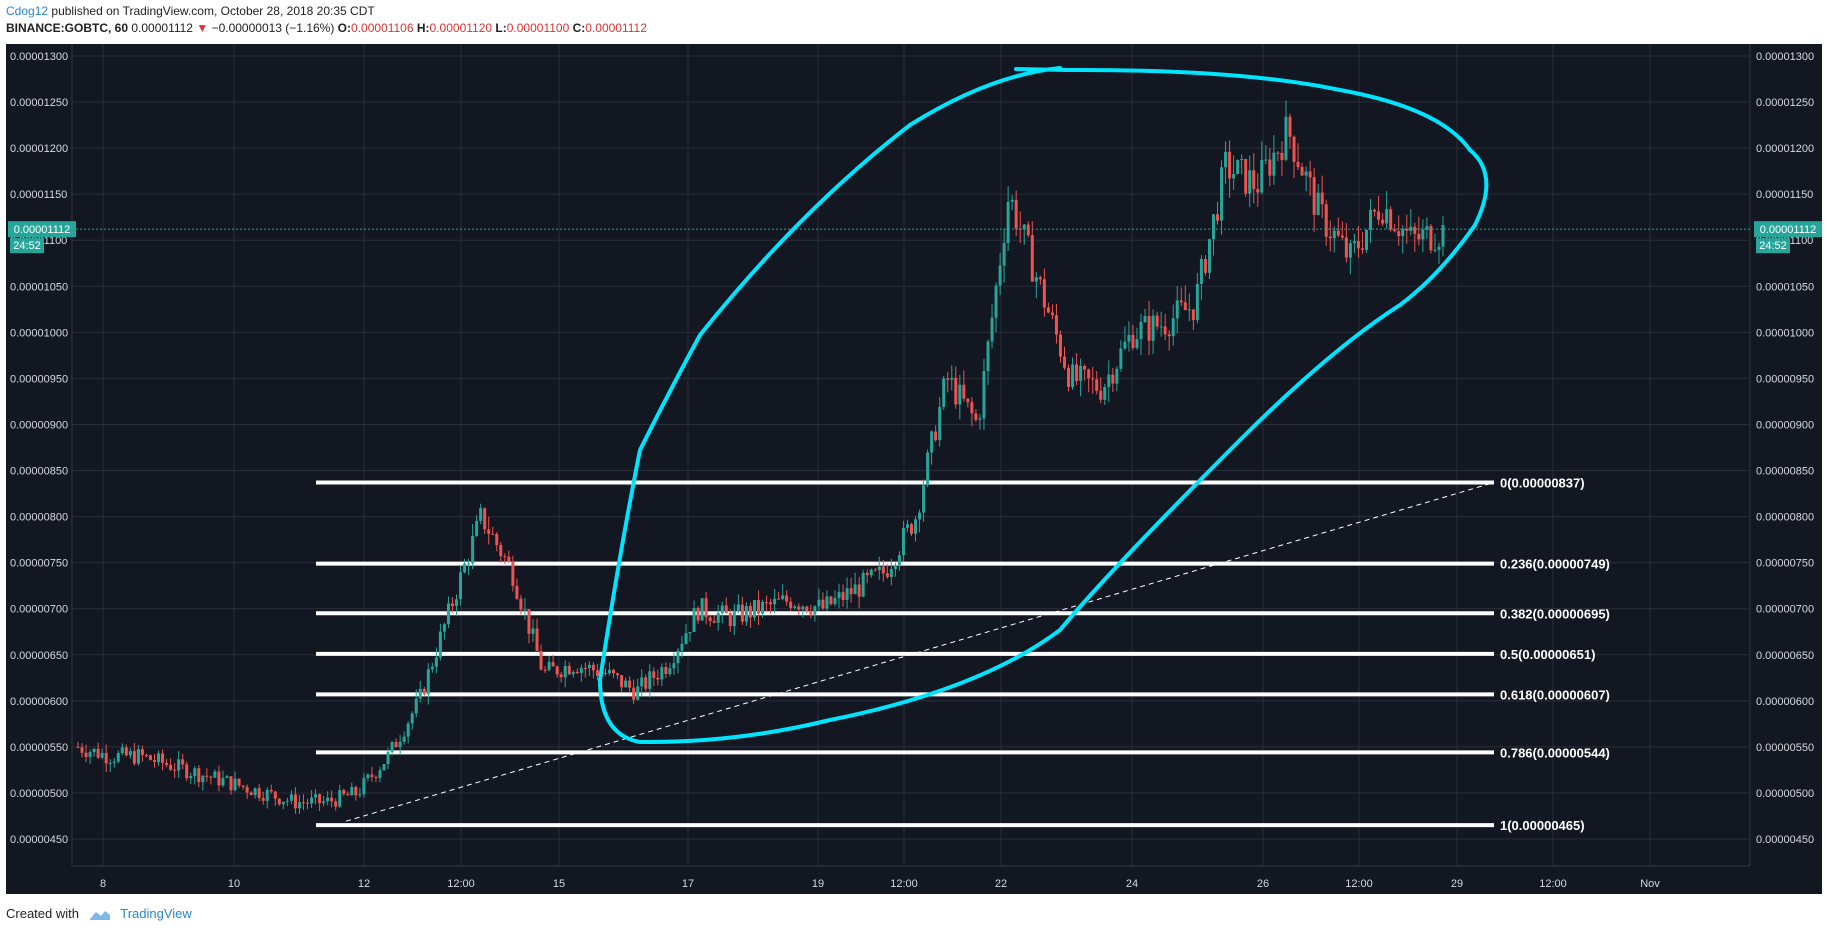 This screenshot has height=930, width=1828. What do you see at coordinates (42, 913) in the screenshot?
I see `created-with-text: Created with` at bounding box center [42, 913].